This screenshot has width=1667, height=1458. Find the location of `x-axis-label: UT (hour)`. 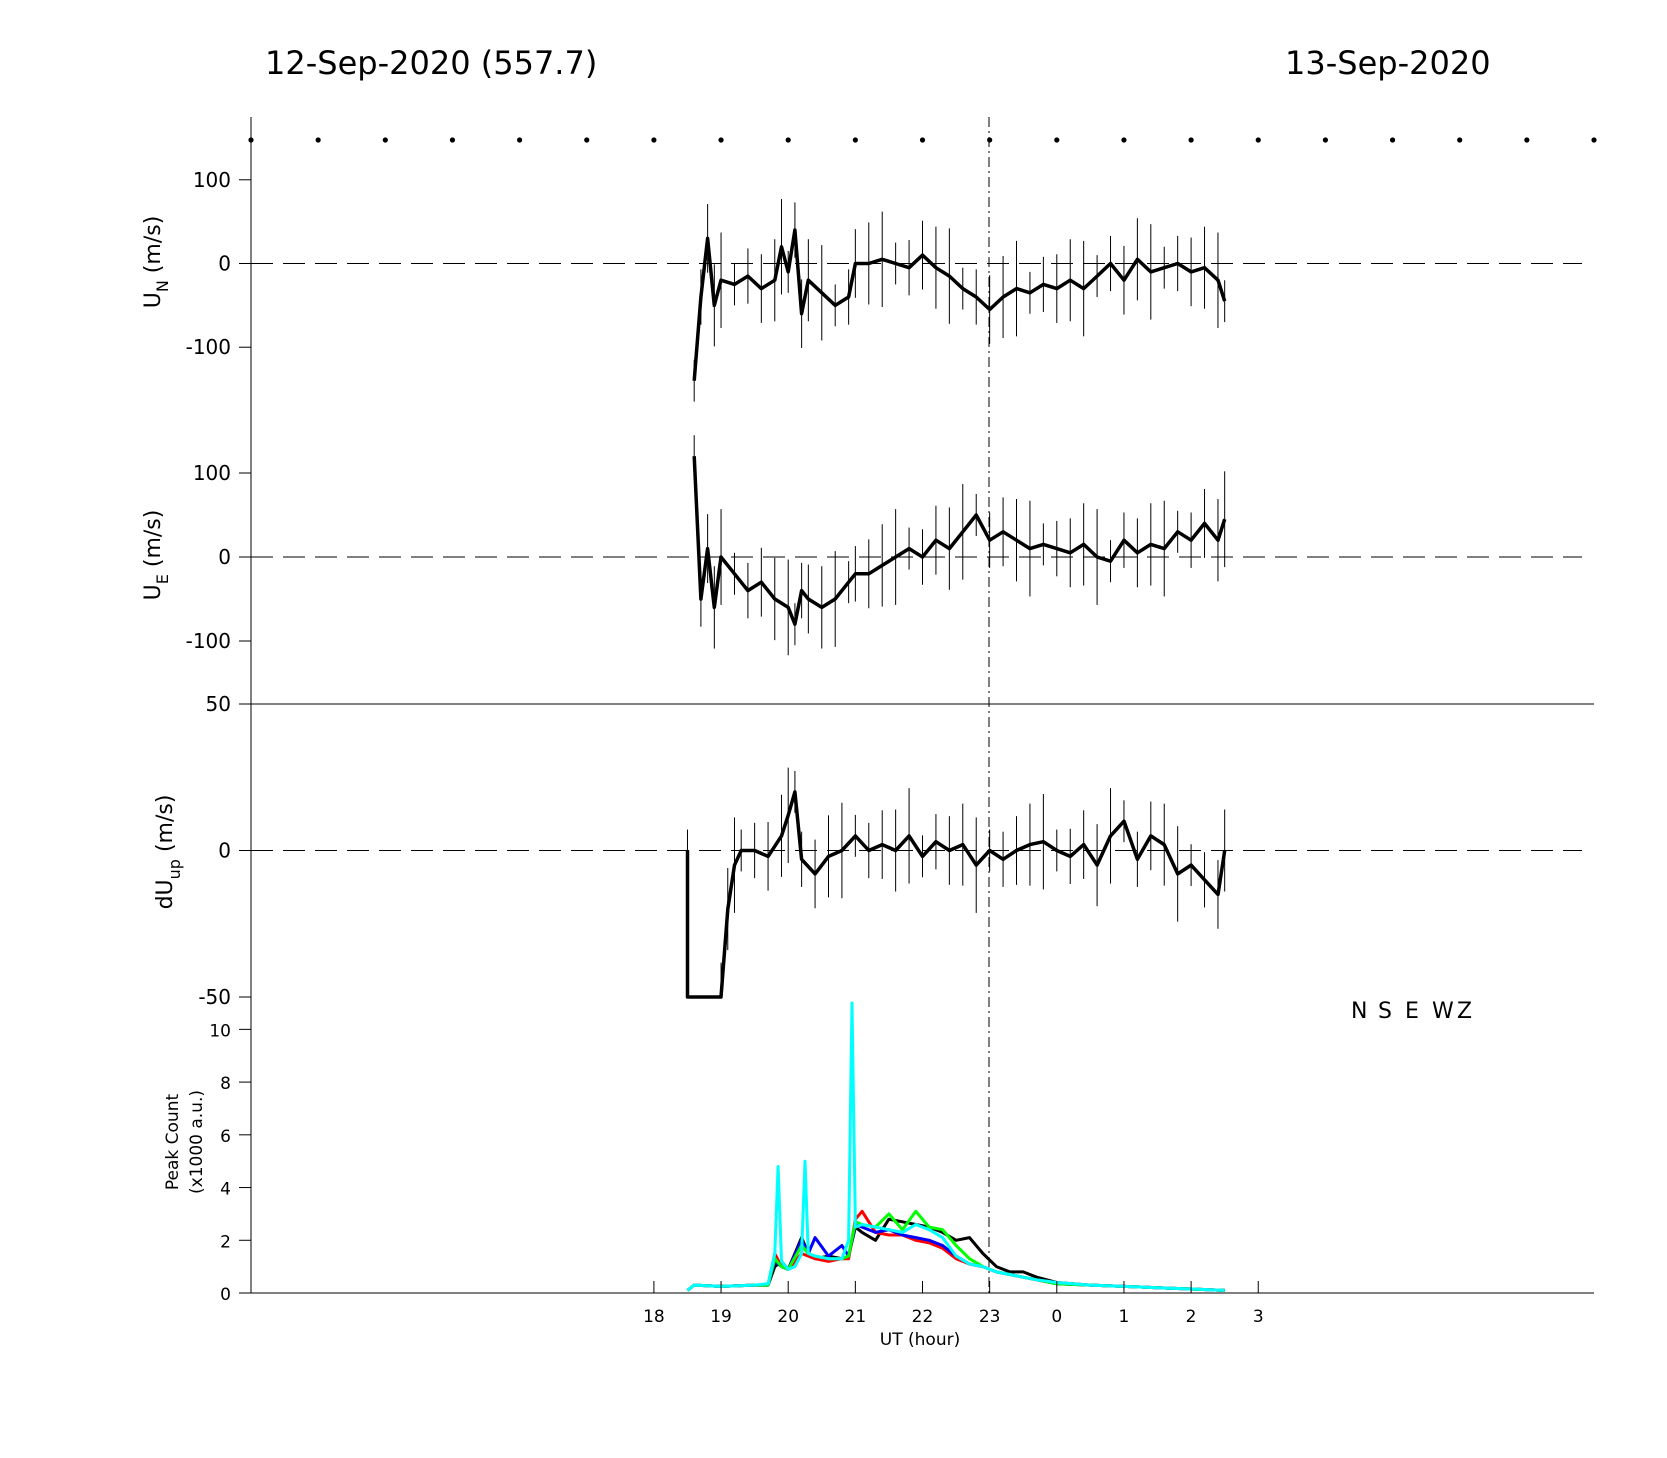

x-axis-label: UT (hour) is located at coordinates (920, 1340).